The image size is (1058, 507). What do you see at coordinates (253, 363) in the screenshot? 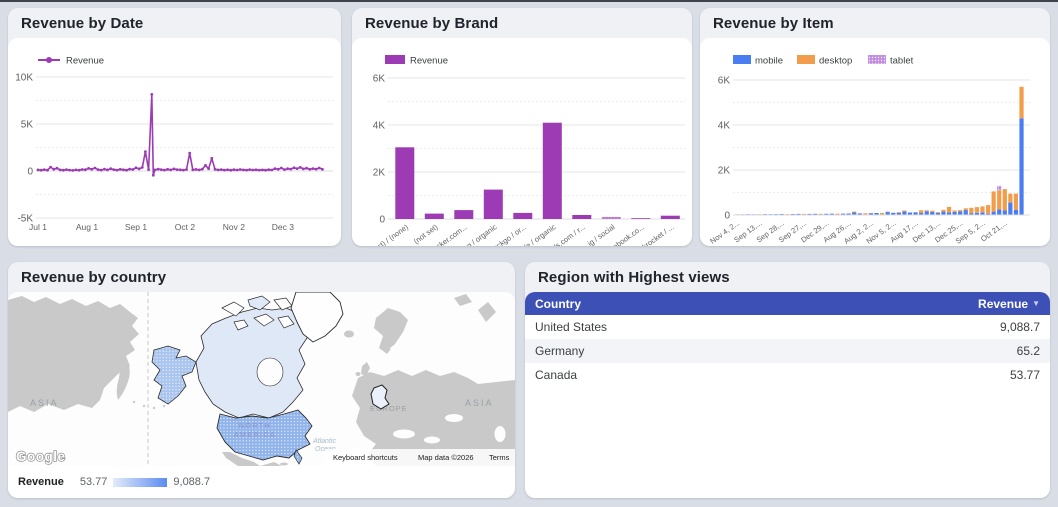
I see `country-canada` at bounding box center [253, 363].